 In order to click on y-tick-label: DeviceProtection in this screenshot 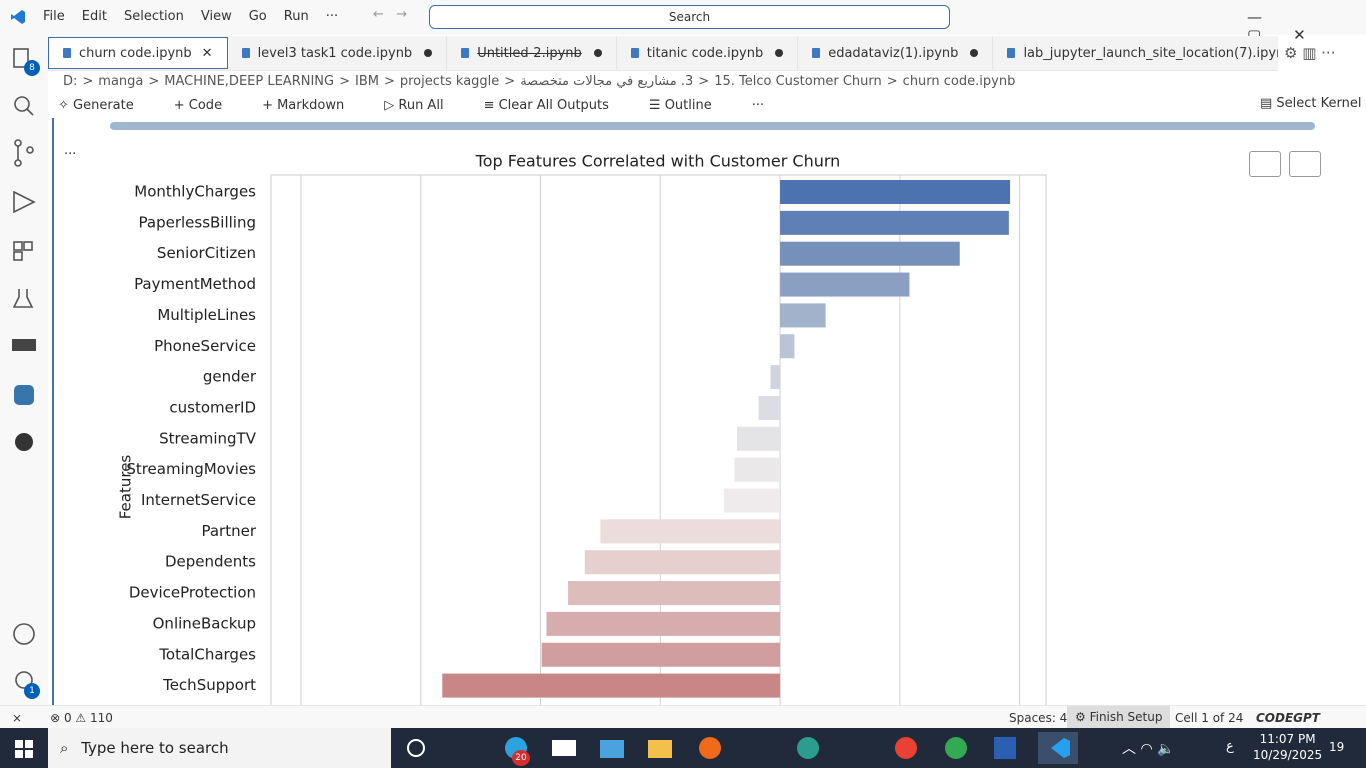, I will do `click(192, 593)`.